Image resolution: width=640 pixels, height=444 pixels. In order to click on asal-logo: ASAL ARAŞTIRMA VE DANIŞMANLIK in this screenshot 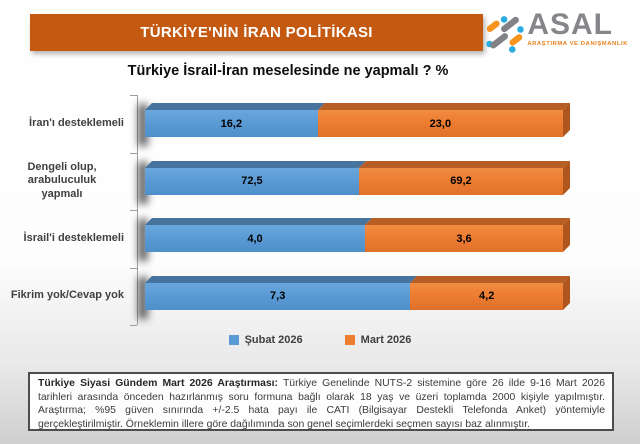, I will do `click(556, 31)`.